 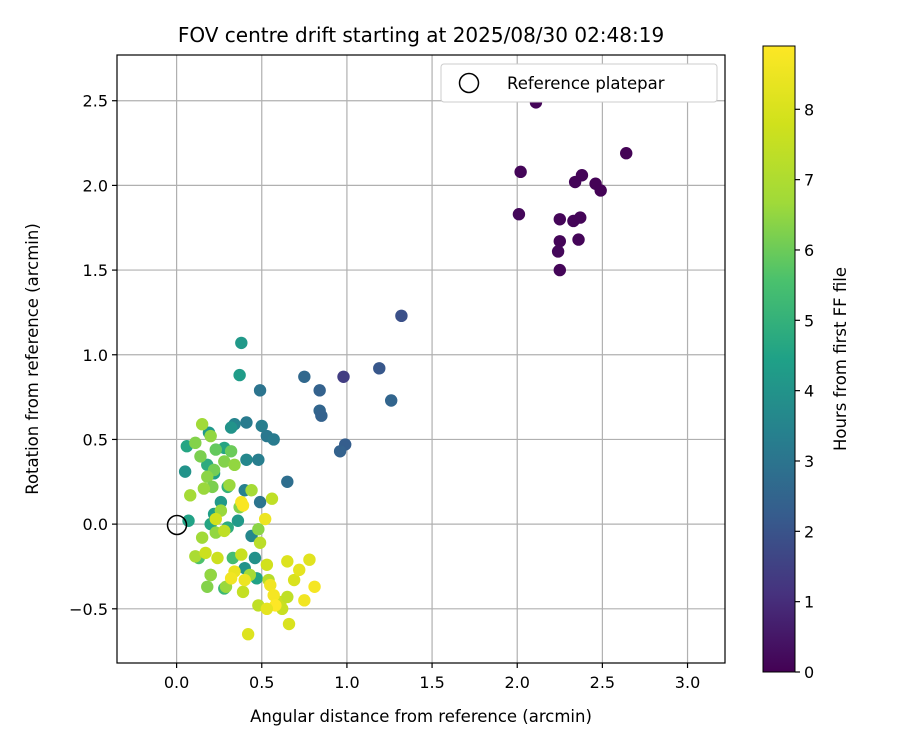 What do you see at coordinates (516, 682) in the screenshot?
I see `x-tick-label: 2.0` at bounding box center [516, 682].